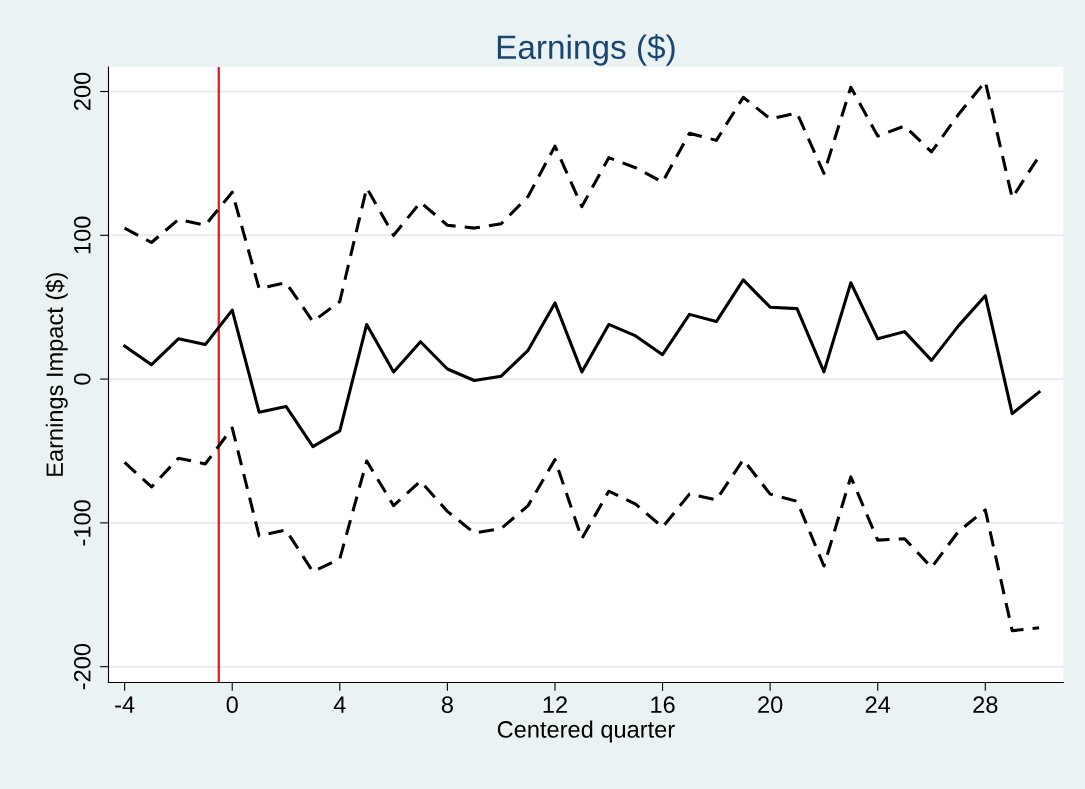  What do you see at coordinates (985, 705) in the screenshot?
I see `x-tick-label: 28` at bounding box center [985, 705].